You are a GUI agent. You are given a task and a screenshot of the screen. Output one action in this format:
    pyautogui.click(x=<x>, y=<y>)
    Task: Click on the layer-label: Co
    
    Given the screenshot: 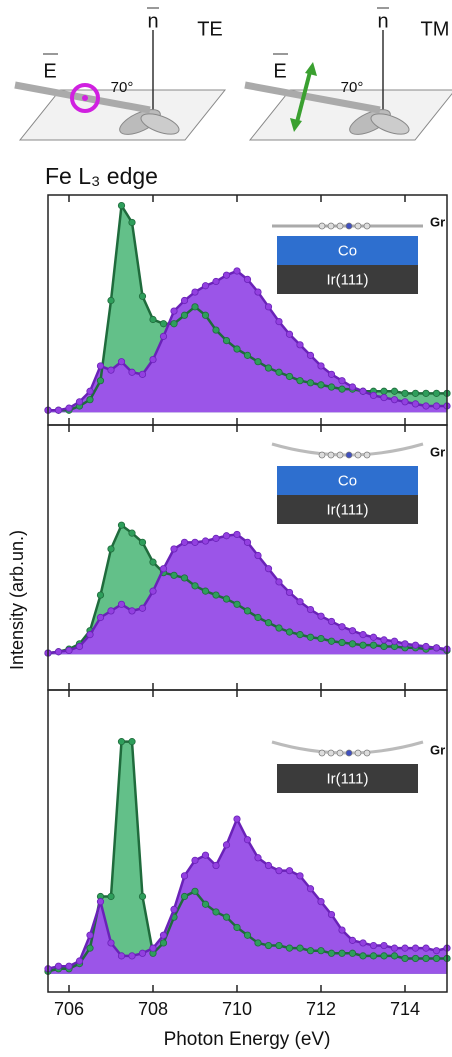 What is the action you would take?
    pyautogui.click(x=347, y=480)
    